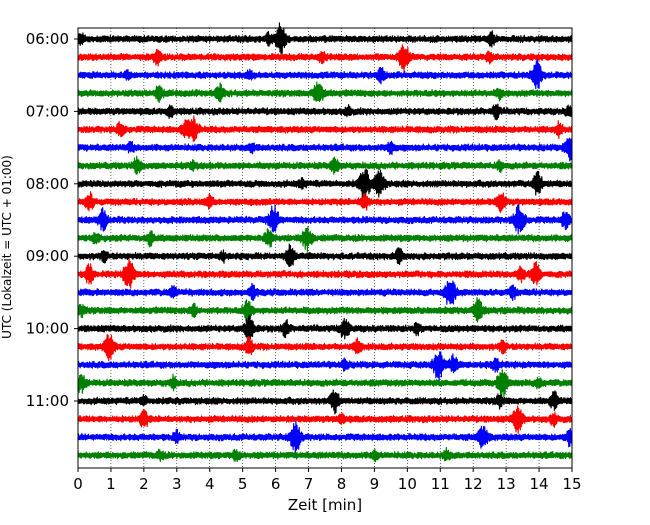 The width and height of the screenshot is (650, 525). Describe the element at coordinates (177, 484) in the screenshot. I see `x-tick-label-3: 3` at that location.